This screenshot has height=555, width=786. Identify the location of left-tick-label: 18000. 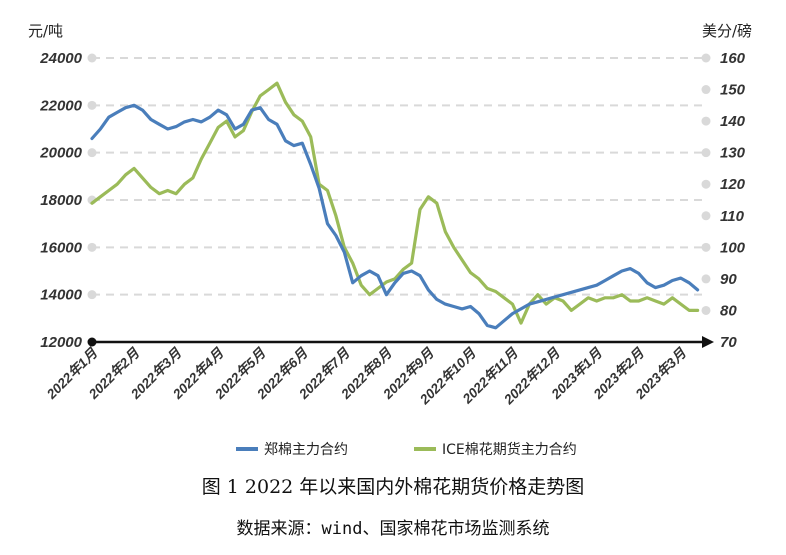
(61, 200).